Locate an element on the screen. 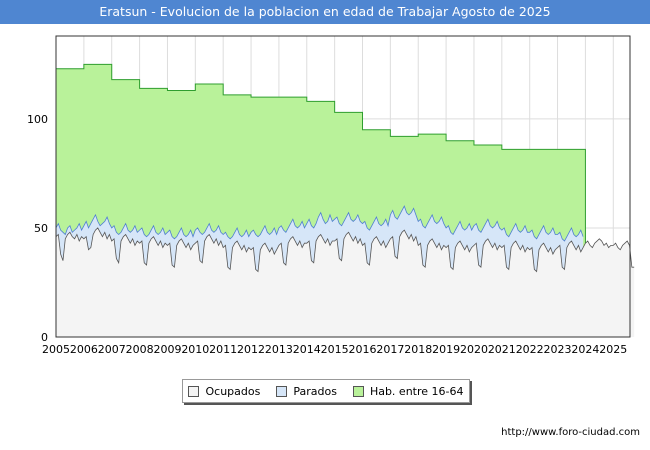  line-parados is located at coordinates (319, 223).